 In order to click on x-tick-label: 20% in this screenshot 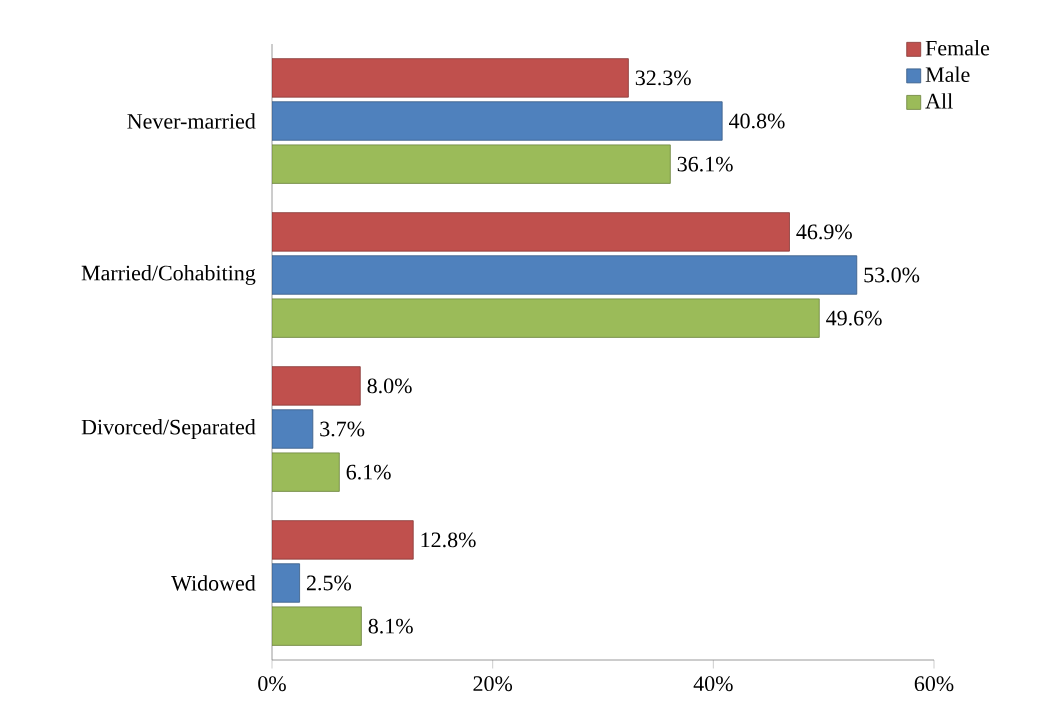, I will do `click(493, 684)`.